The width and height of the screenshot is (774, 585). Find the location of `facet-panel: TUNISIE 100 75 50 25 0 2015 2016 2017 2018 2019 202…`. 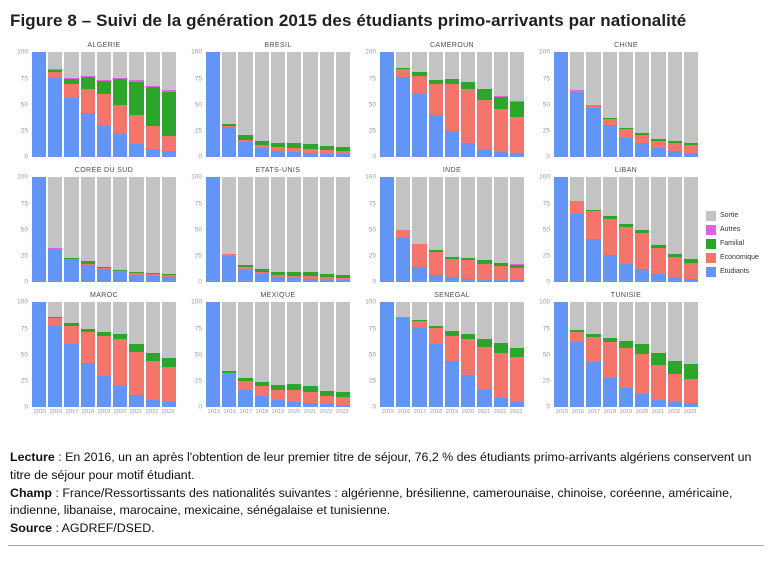

facet-panel: TUNISIE 100 75 50 25 0 2015 2016 2017 2018 2019 202… is located at coordinates (614, 353).